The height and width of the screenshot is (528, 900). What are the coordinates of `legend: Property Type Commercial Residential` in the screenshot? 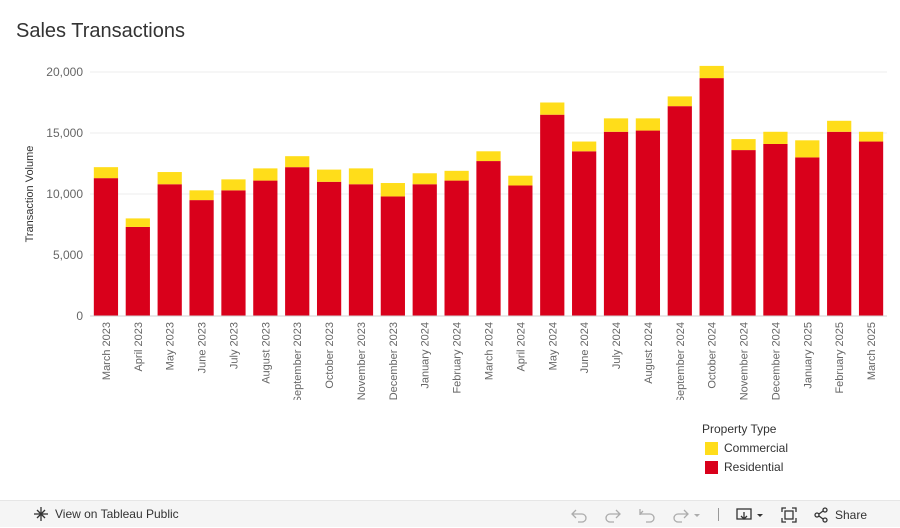 It's located at (745, 450).